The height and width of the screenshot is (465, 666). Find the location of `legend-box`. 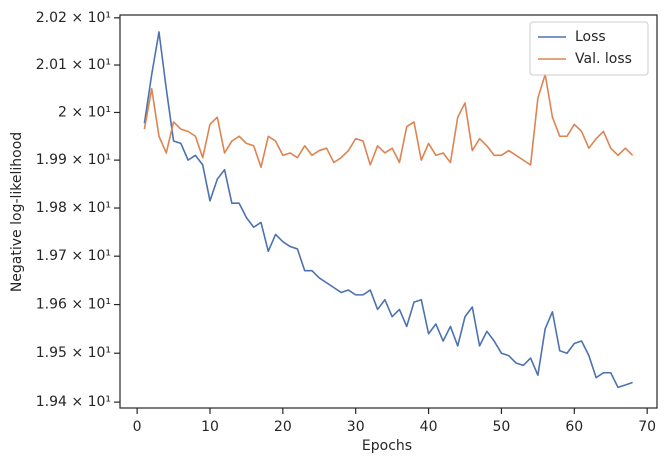

legend-box is located at coordinates (589, 48).